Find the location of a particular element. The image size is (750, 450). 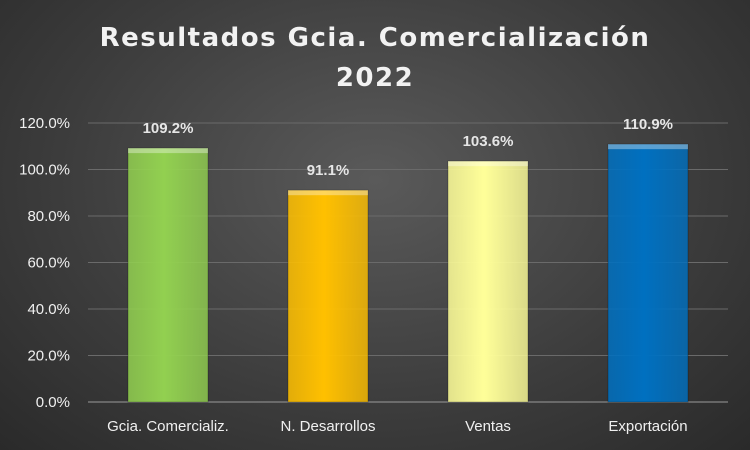

x-category-label: Exportación is located at coordinates (647, 426).